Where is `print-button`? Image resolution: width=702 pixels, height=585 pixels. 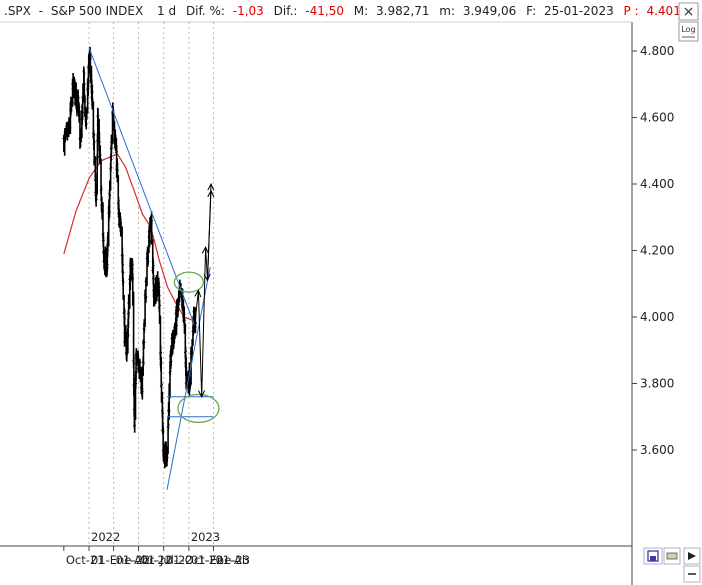
print-button is located at coordinates (672, 556).